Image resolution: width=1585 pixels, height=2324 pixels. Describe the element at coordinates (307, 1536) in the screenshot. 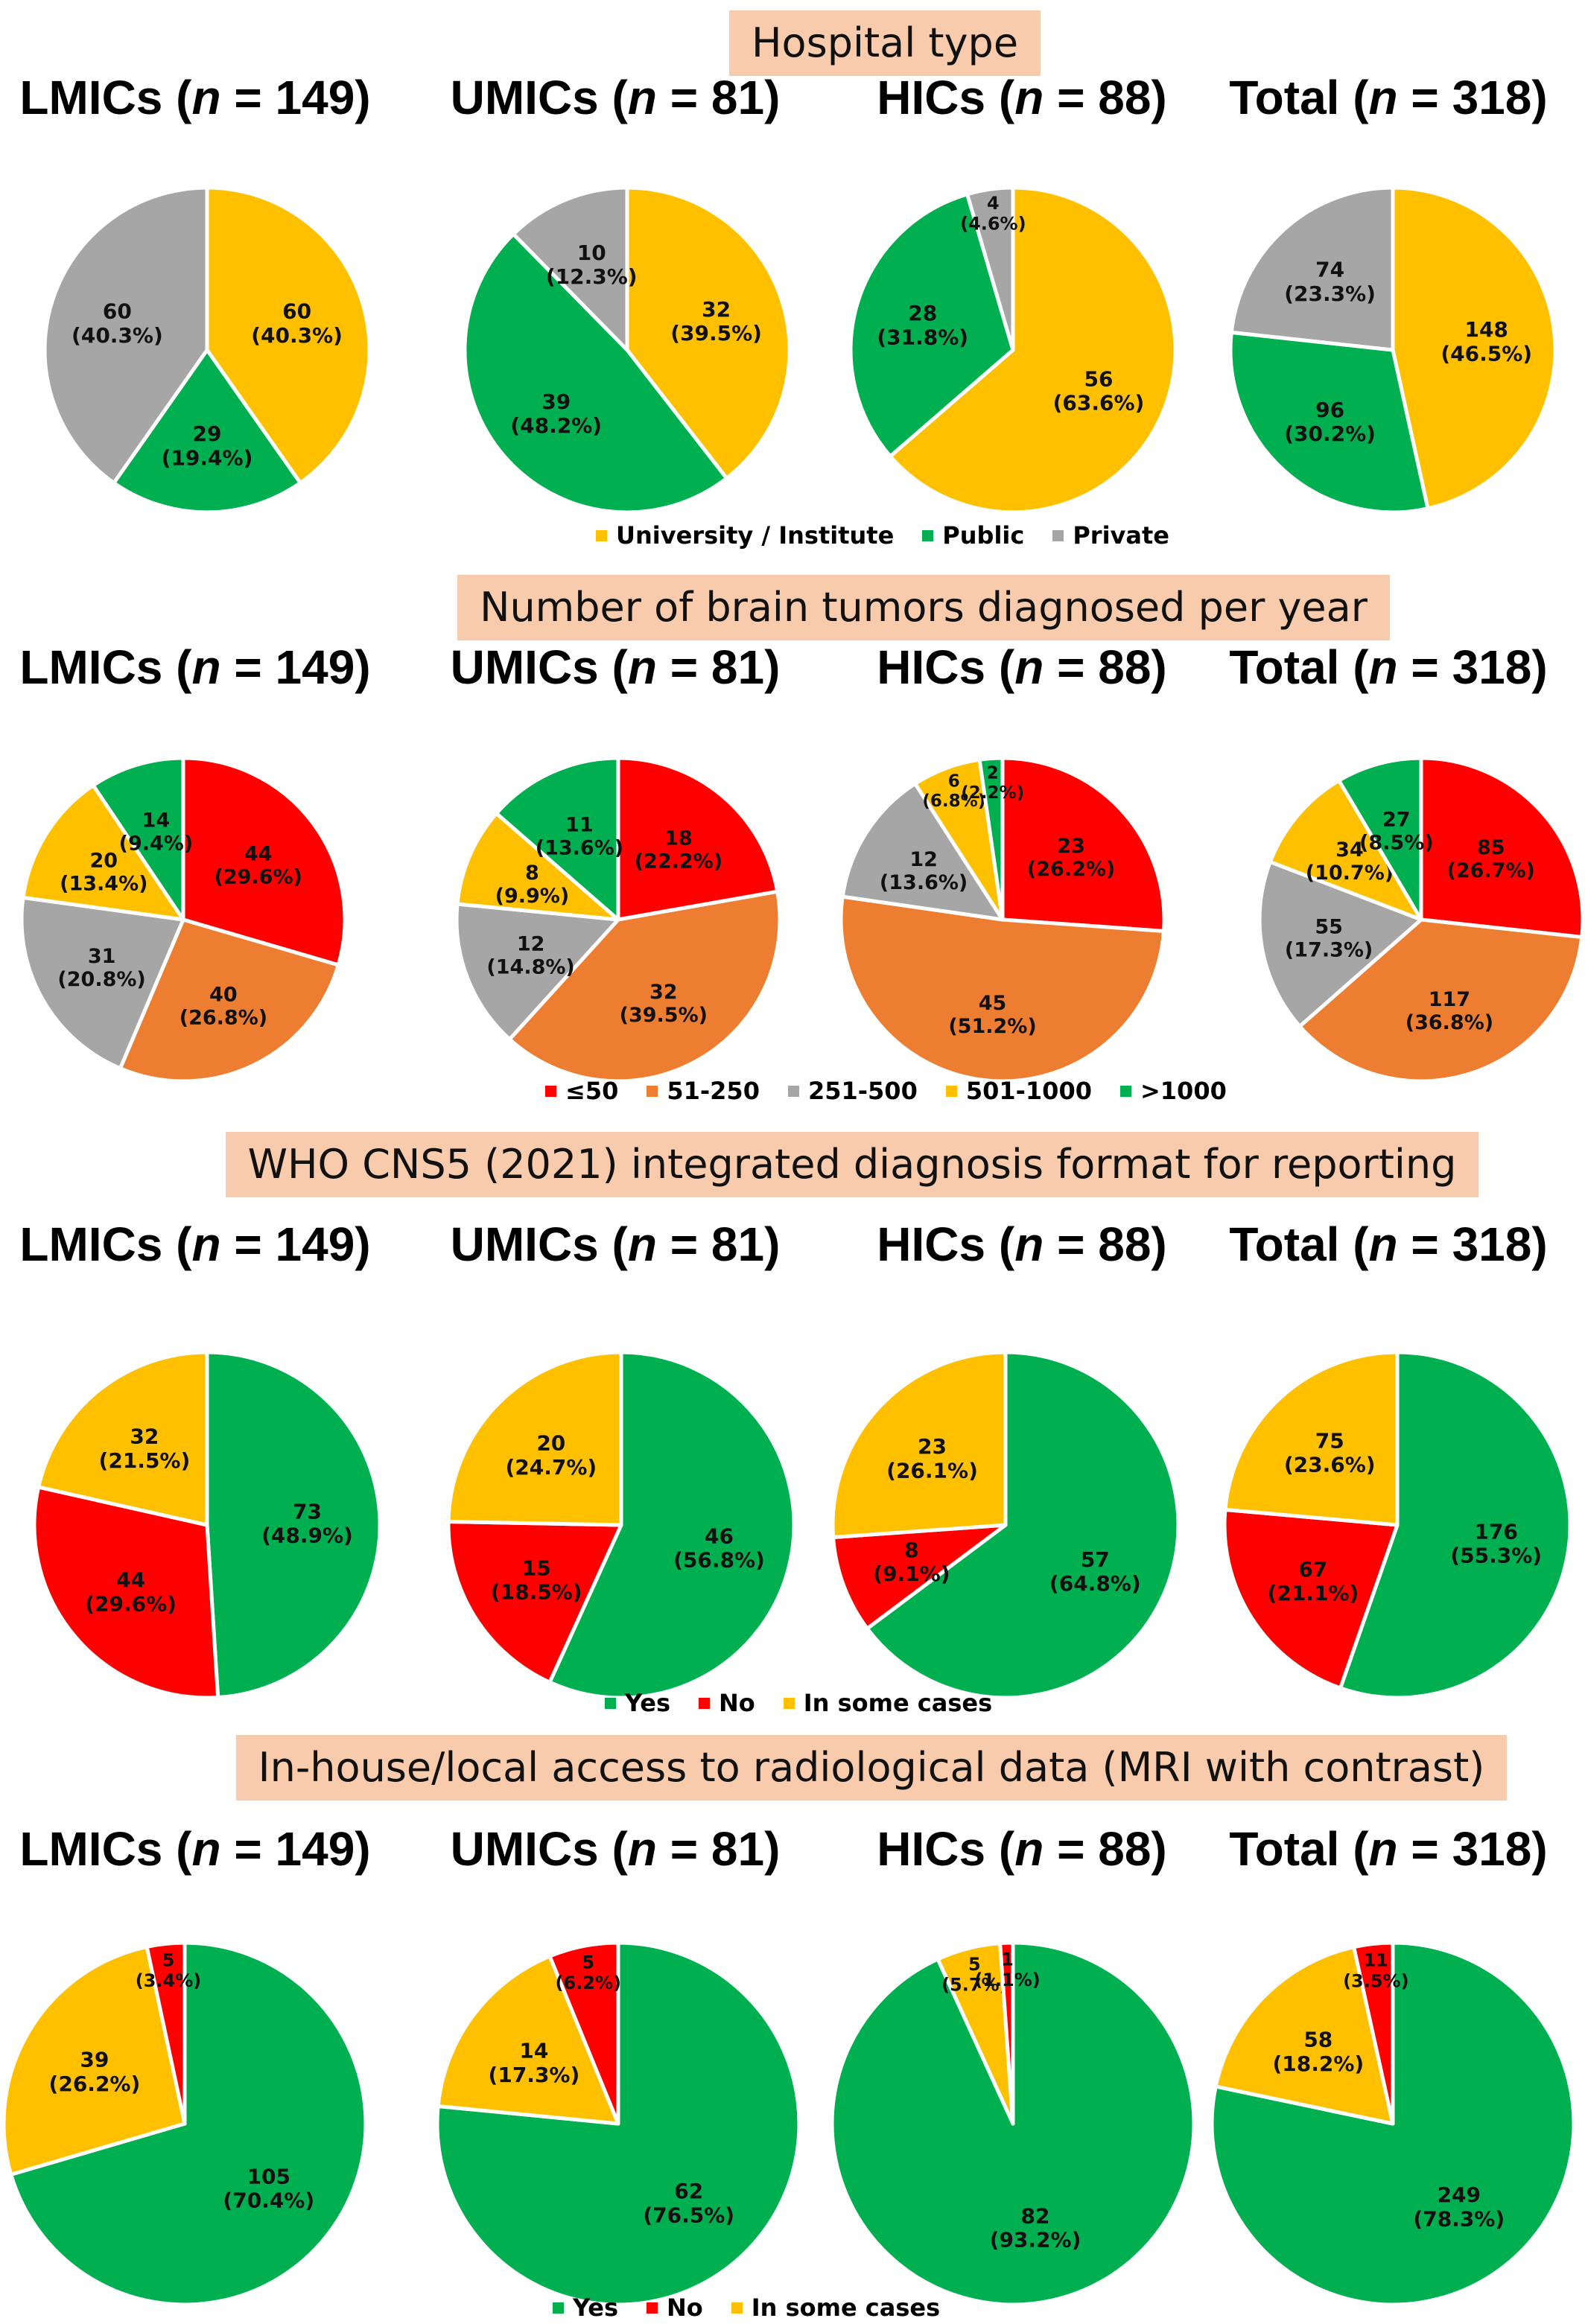

I see `slice-percent: (48.9%)` at that location.